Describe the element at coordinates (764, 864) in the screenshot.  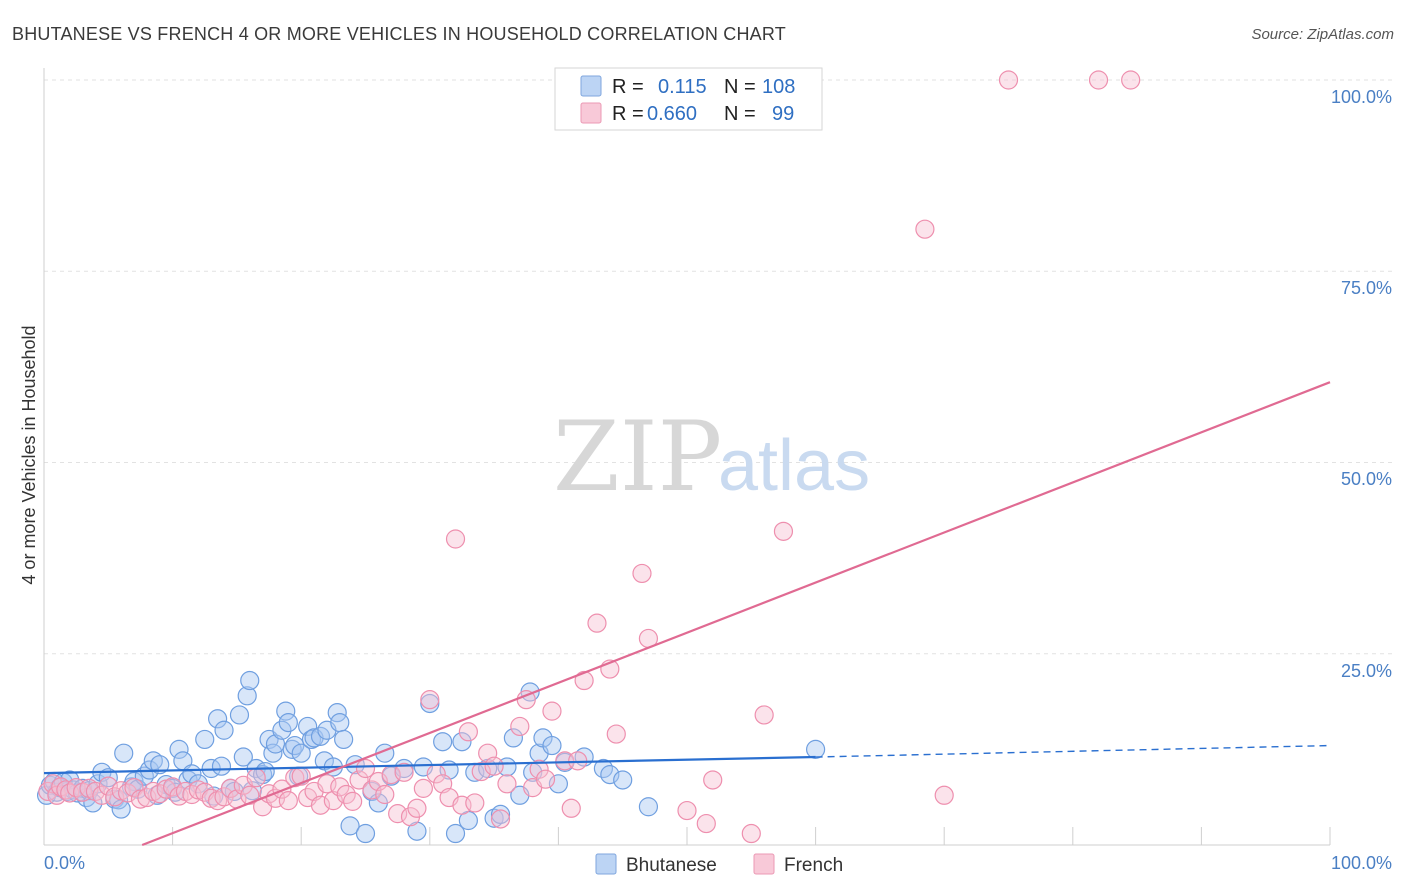
I see `bottom-legend-swatch-french` at that location.